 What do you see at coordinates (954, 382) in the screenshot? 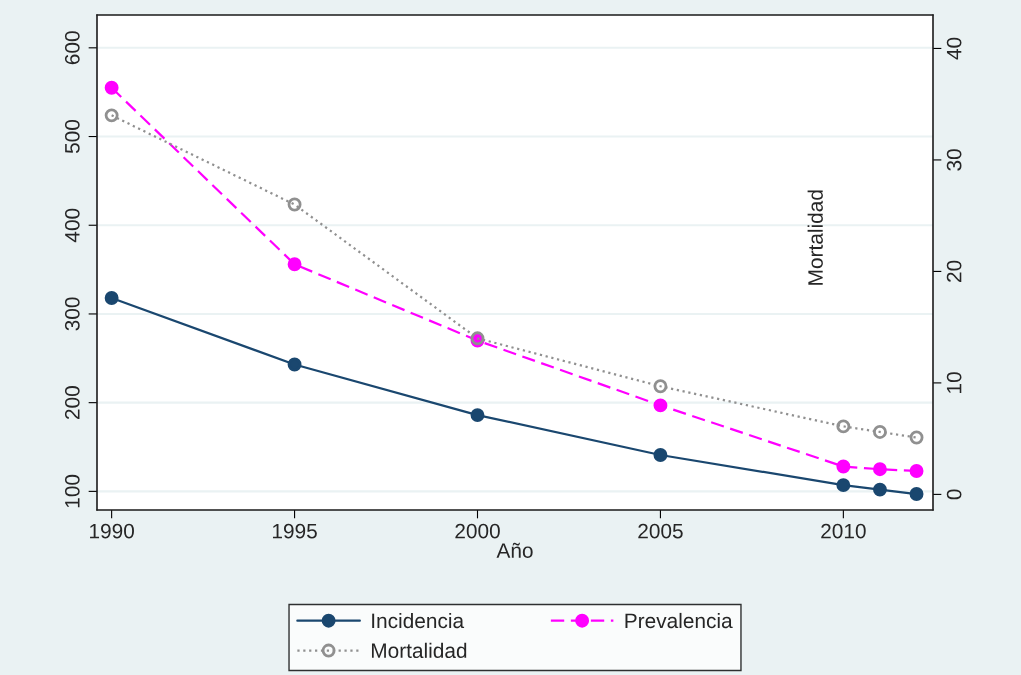
I see `y2-tick-label: 10` at bounding box center [954, 382].